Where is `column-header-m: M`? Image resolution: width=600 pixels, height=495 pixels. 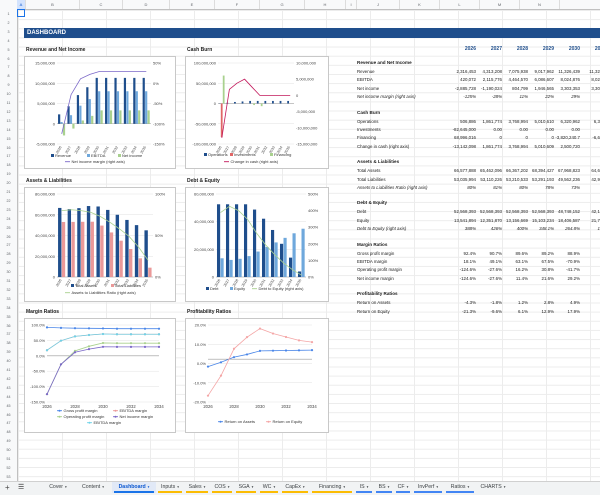
column-header-m: M is located at coordinates (500, 4).